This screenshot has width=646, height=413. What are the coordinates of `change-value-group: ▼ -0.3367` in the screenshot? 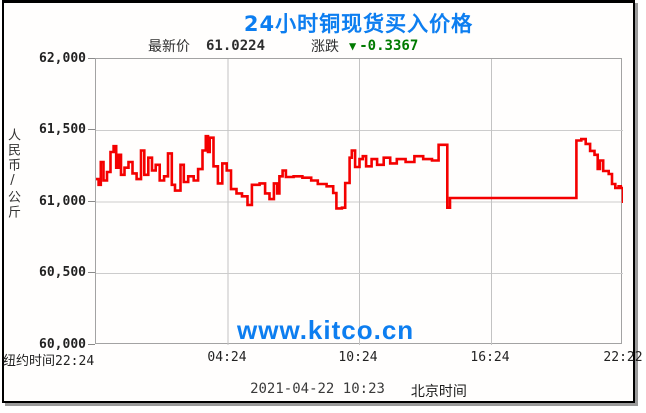 It's located at (383, 46).